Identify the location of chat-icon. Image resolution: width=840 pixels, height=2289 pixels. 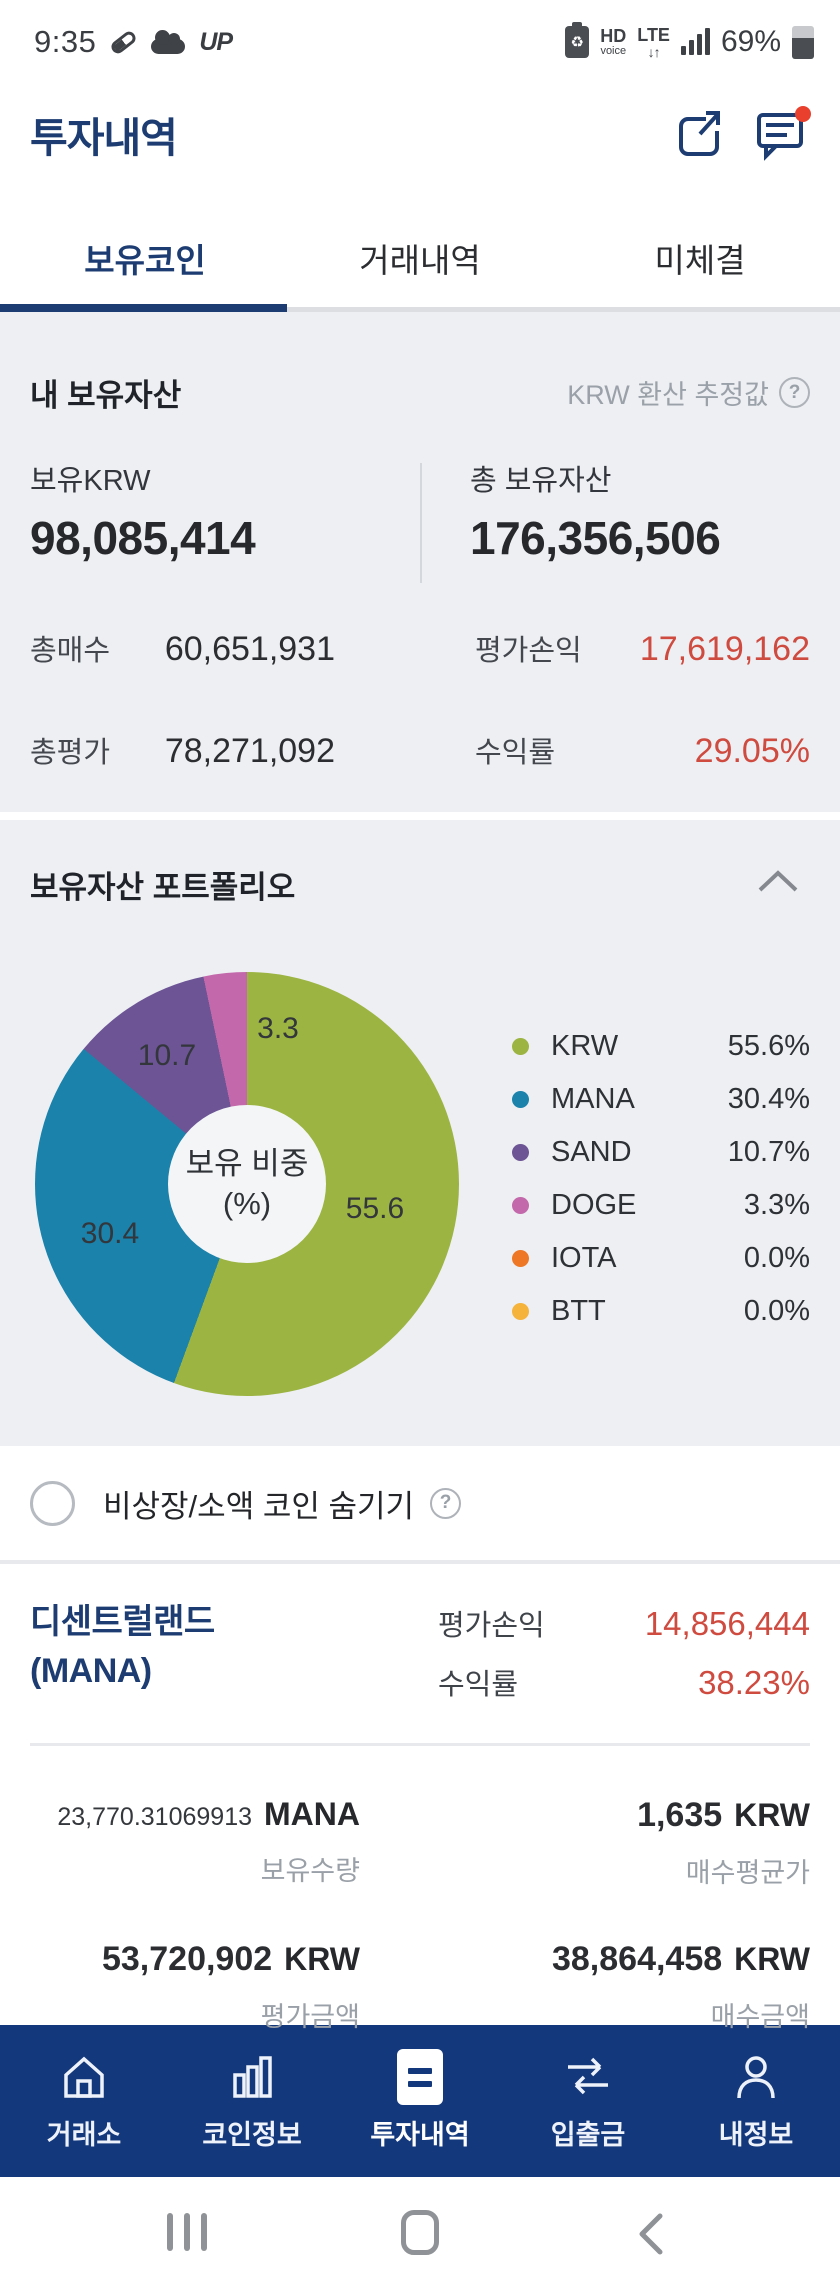
(784, 133).